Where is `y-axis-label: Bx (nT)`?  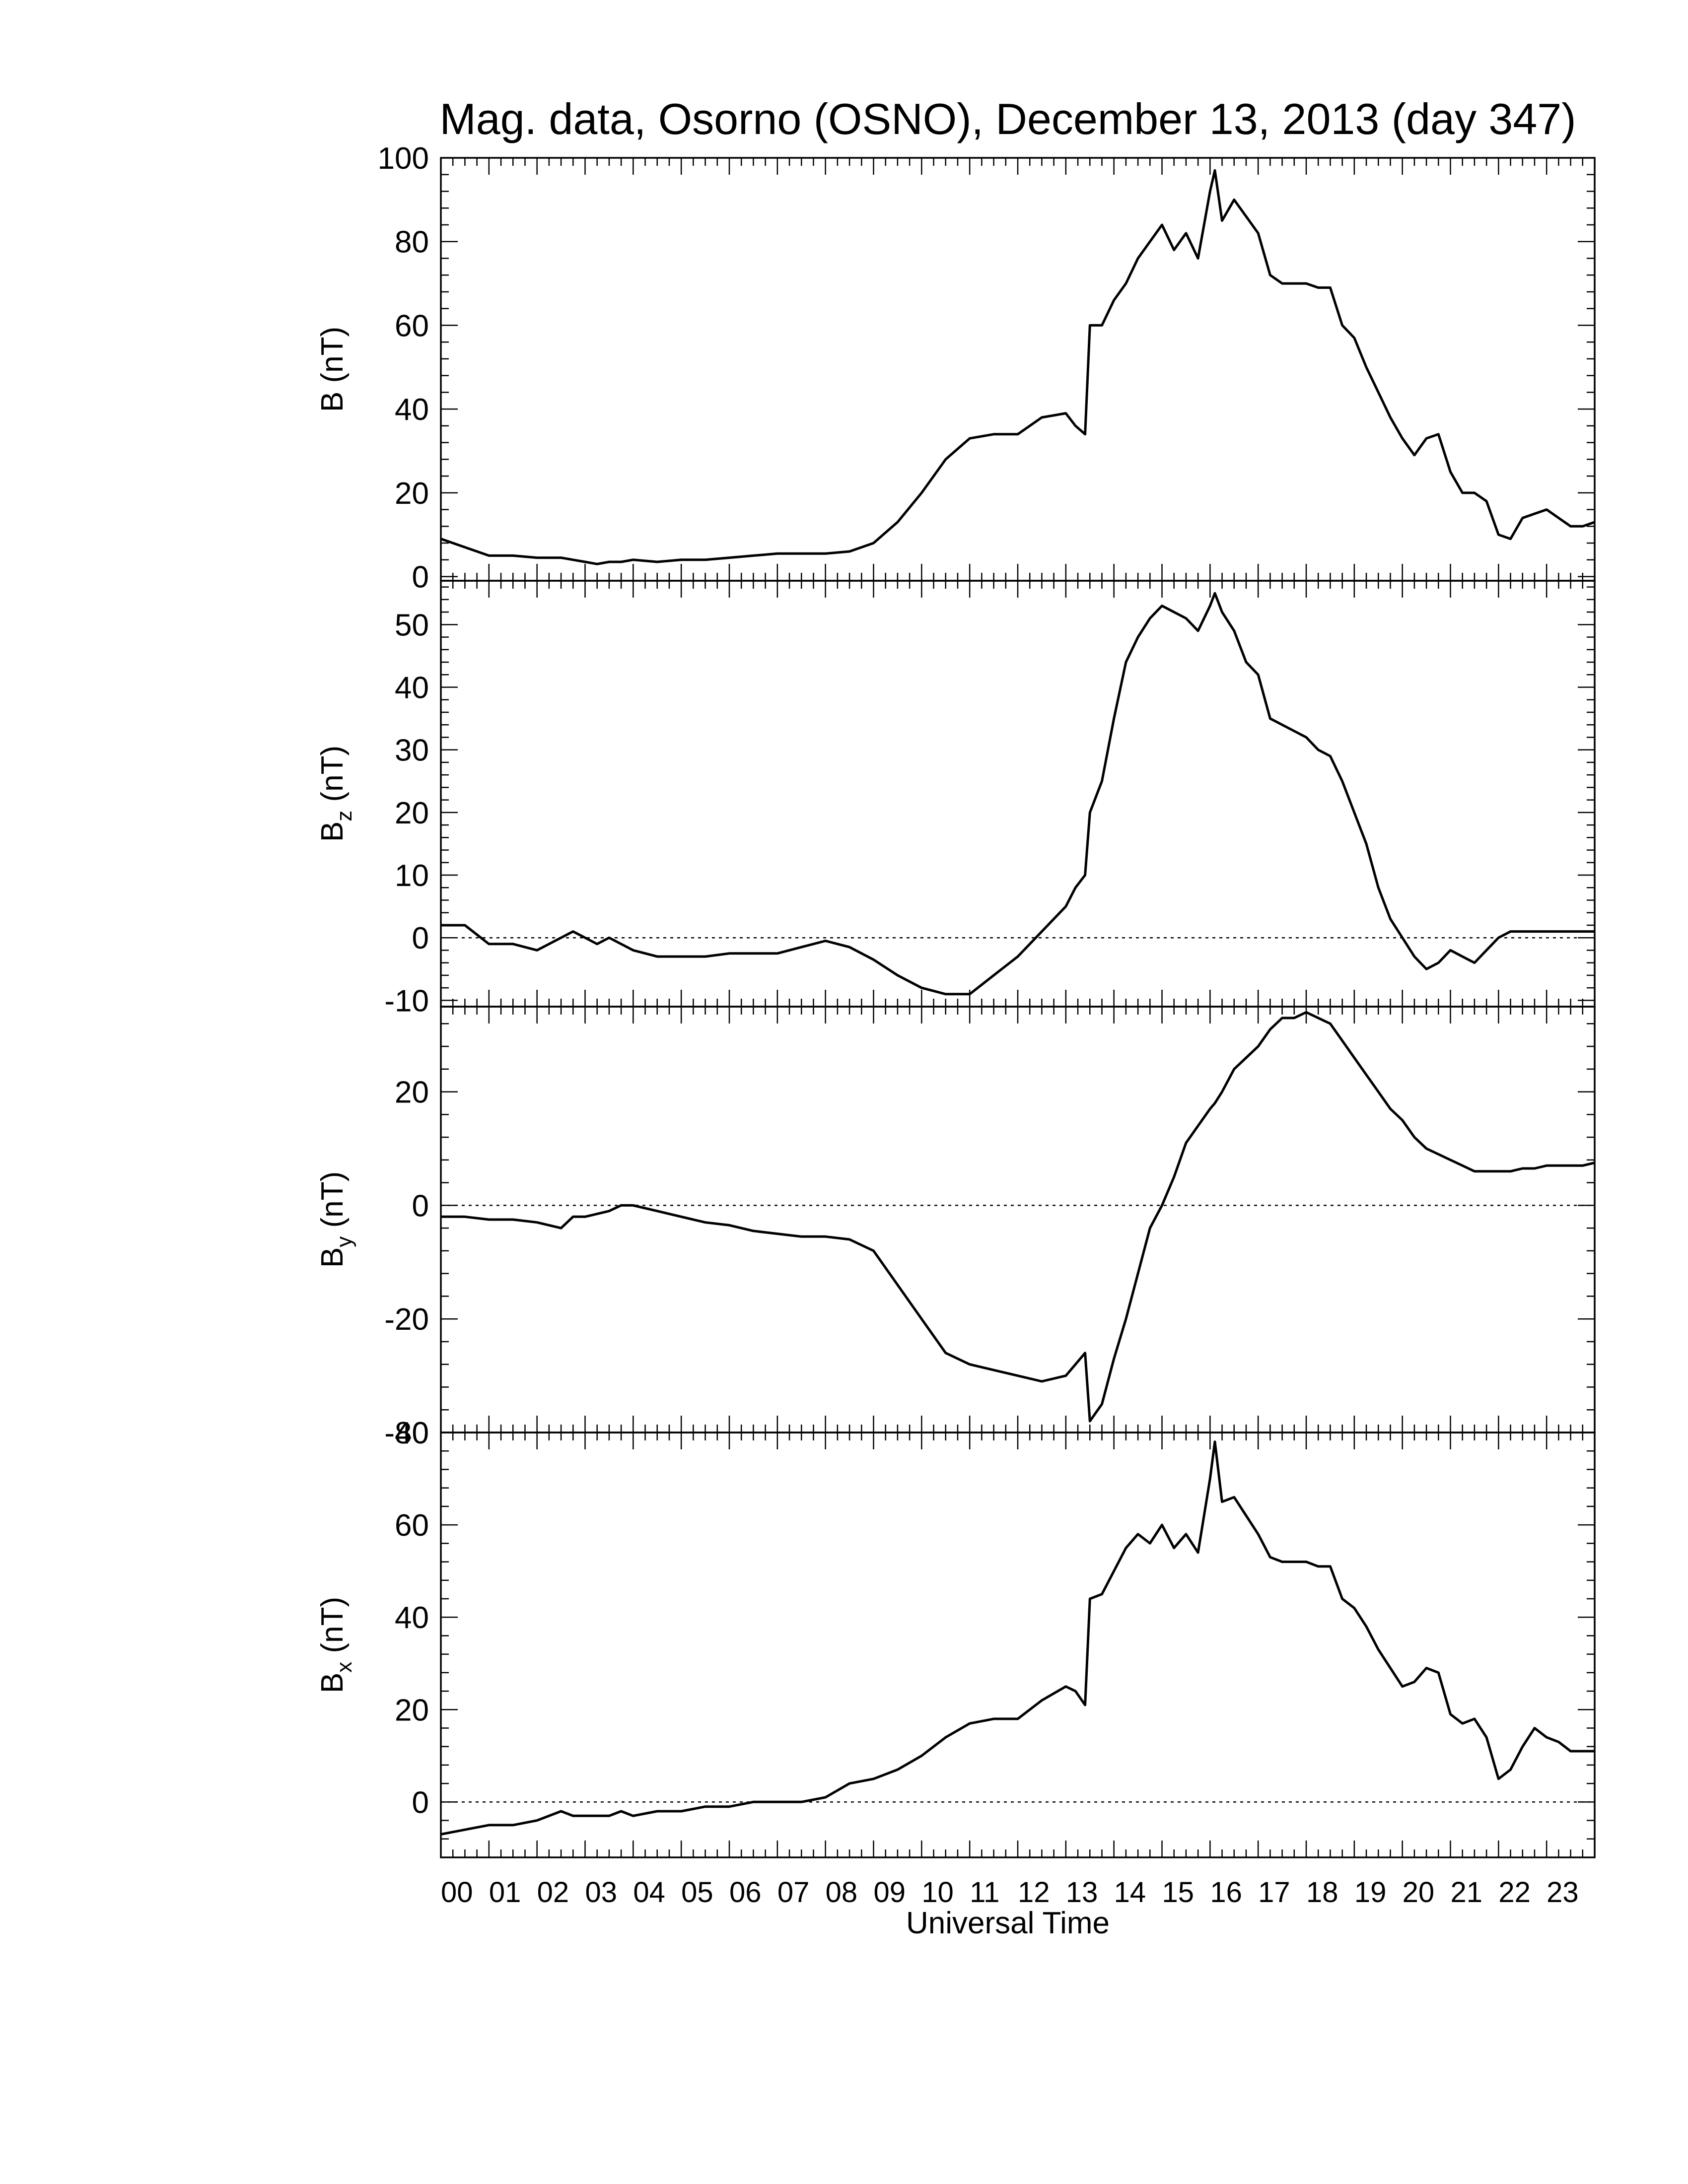 y-axis-label: Bx (nT) is located at coordinates (335, 1645).